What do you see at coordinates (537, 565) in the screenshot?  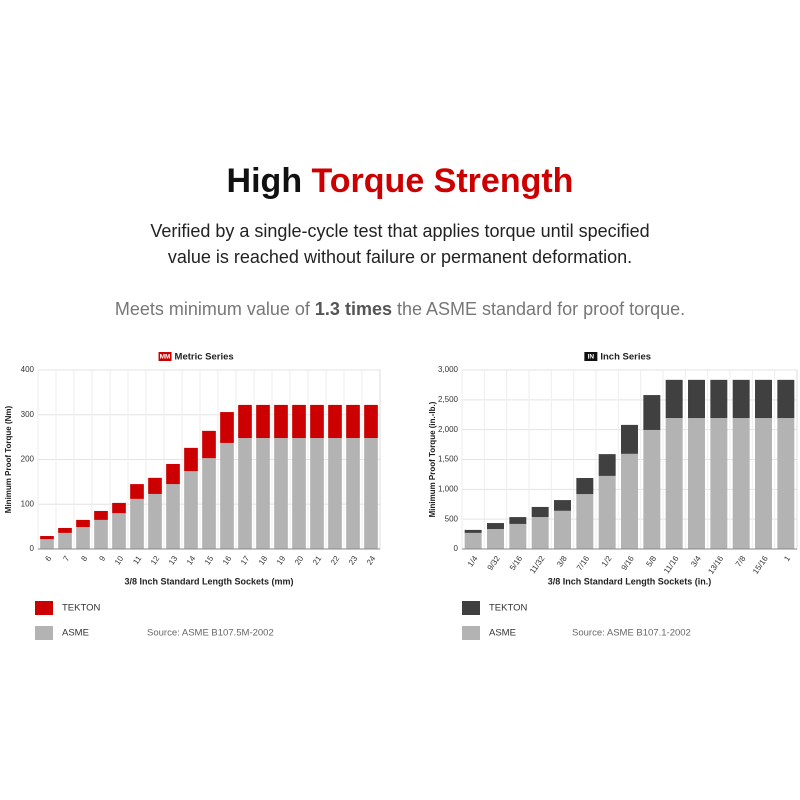 I see `x-tick-label: 11/32` at bounding box center [537, 565].